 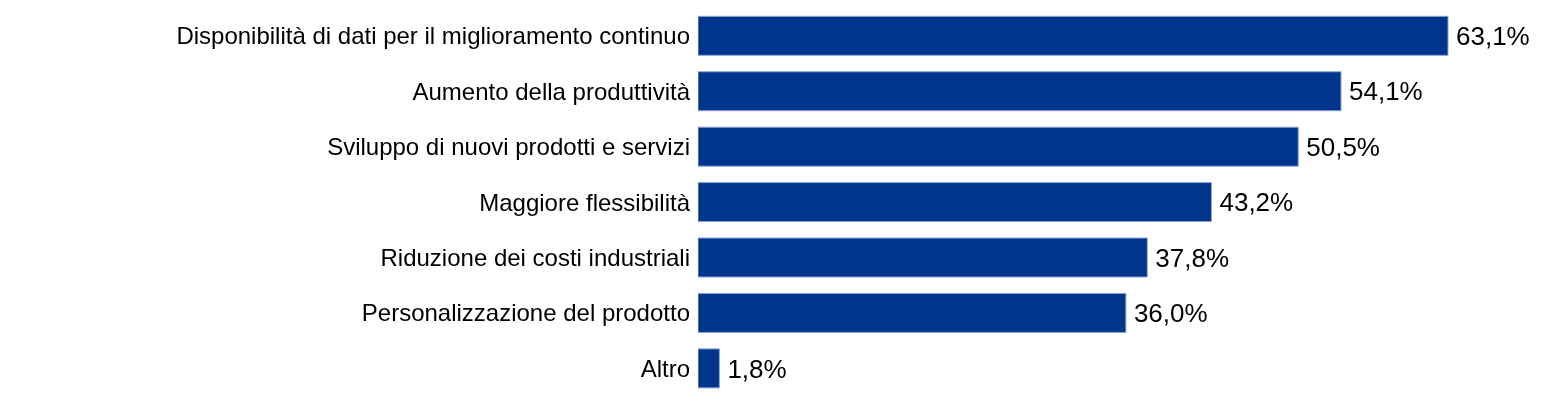 I want to click on y-tick-label: Maggiore flessibilità, so click(x=585, y=202).